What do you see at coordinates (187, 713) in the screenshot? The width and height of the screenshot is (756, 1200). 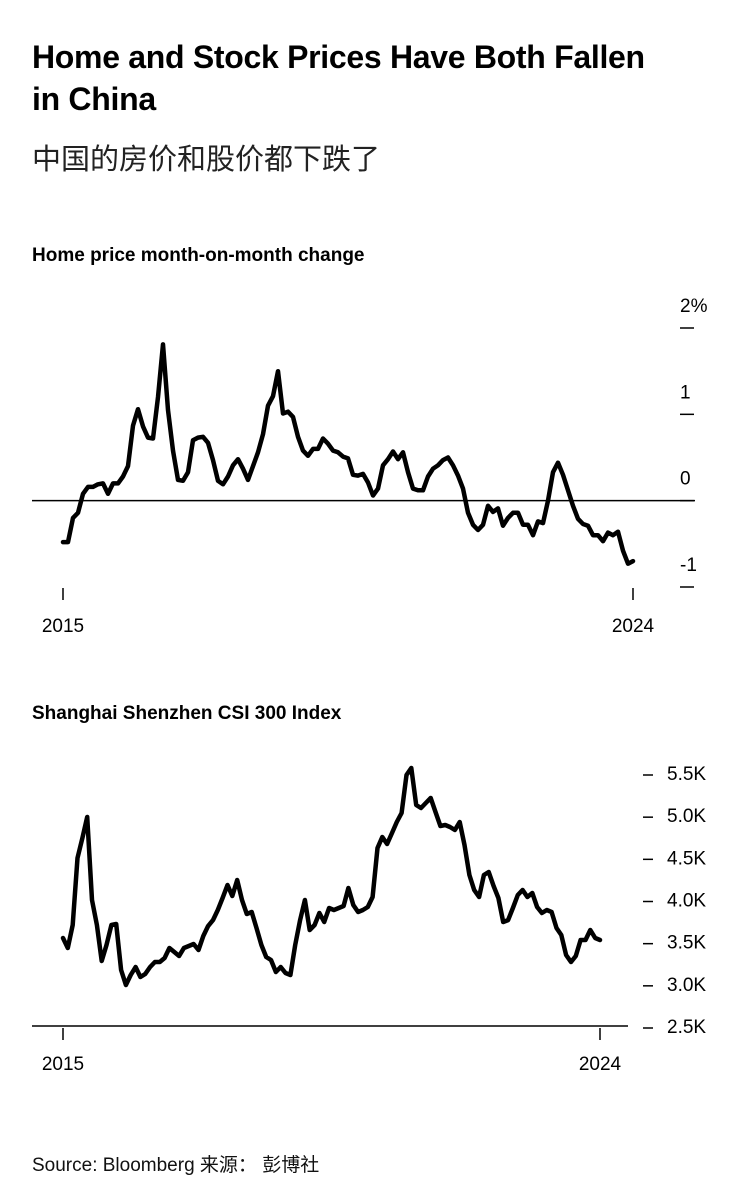 I see `chart-title: Shanghai Shenzhen CSI 300 Index` at bounding box center [187, 713].